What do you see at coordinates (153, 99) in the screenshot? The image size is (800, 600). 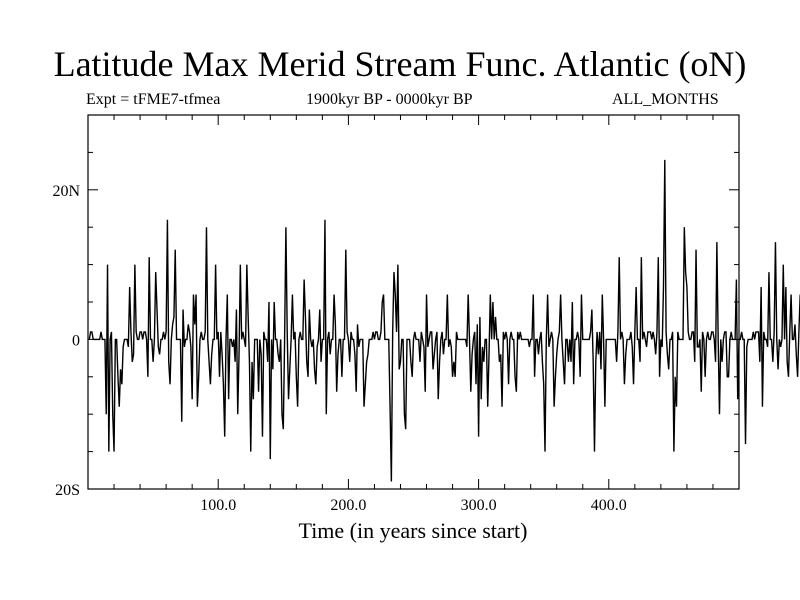 I see `experiment-label: Expt = tFME7-tfmea` at bounding box center [153, 99].